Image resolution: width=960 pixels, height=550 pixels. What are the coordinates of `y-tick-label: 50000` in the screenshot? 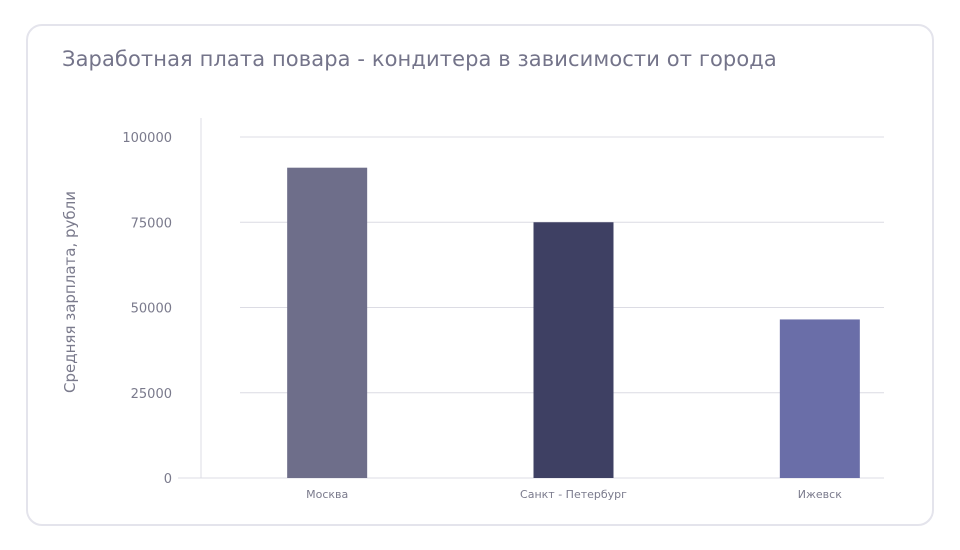 It's located at (151, 309).